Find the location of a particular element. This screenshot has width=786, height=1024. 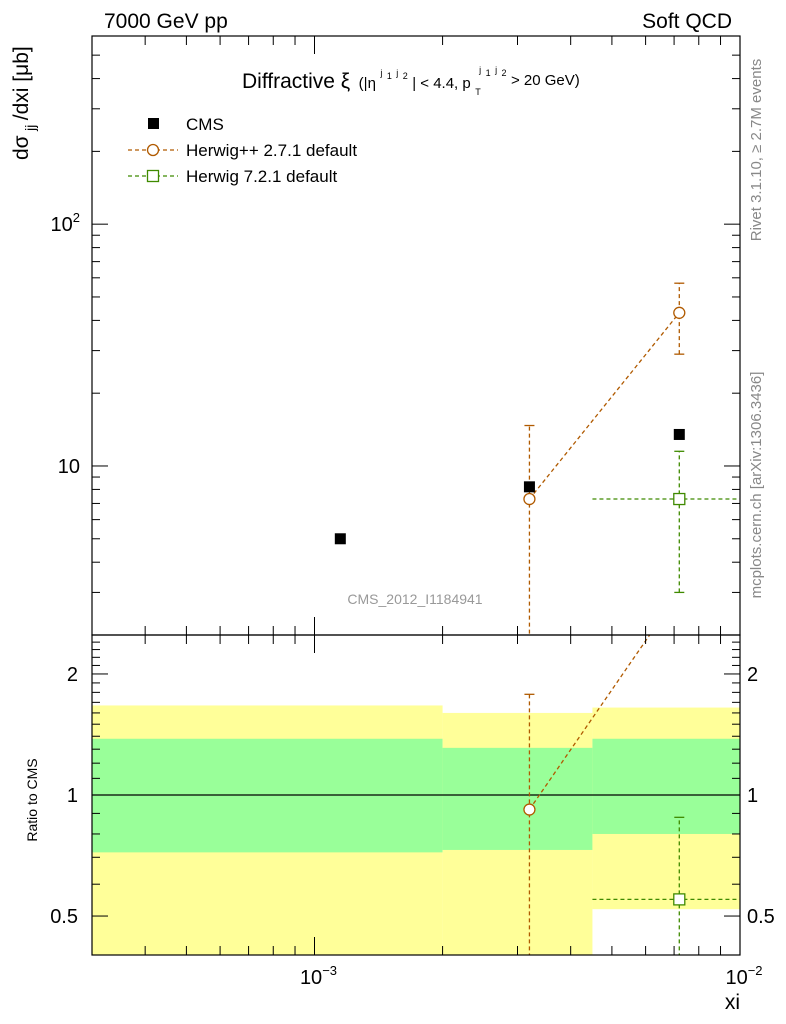

header-left: 7000 GeV pp is located at coordinates (166, 21).